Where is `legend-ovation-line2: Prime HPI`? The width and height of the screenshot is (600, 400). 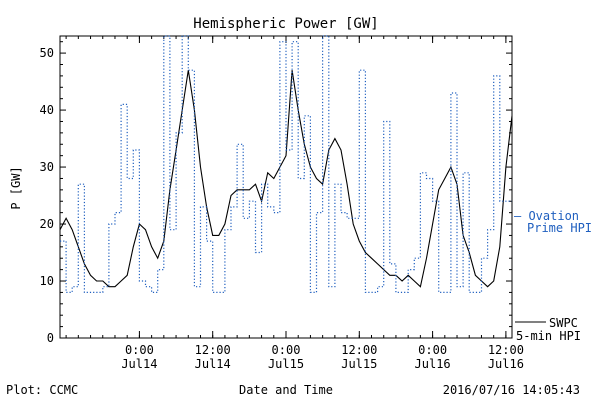 legend-ovation-line2: Prime HPI is located at coordinates (559, 228).